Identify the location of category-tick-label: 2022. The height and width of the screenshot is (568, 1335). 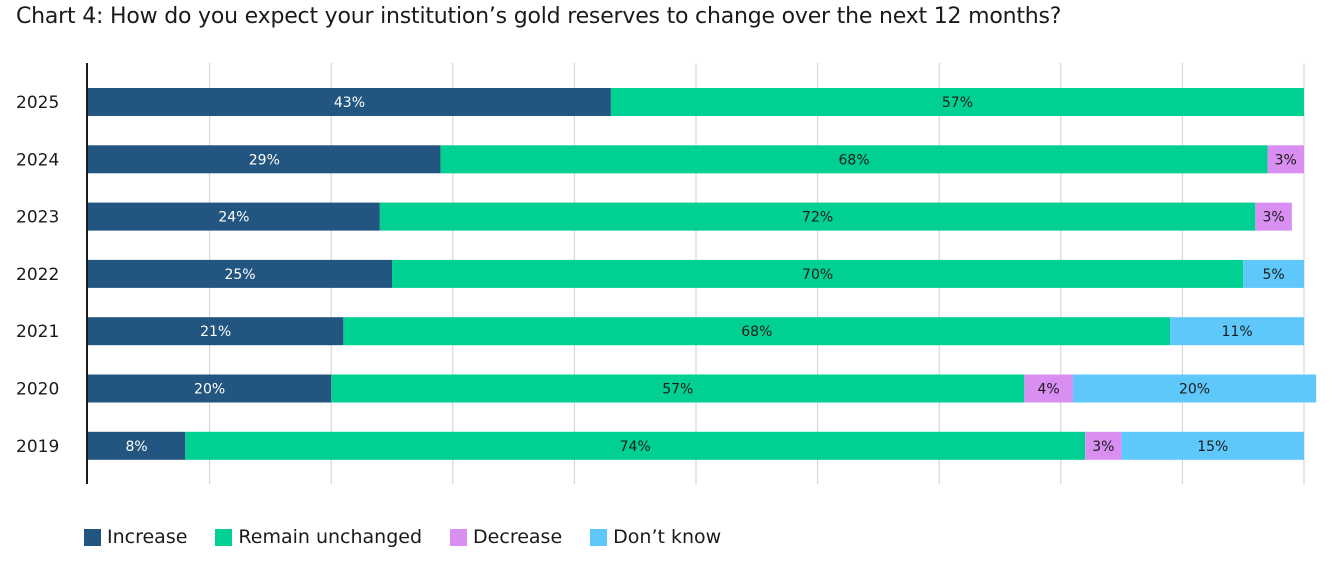
(37, 275).